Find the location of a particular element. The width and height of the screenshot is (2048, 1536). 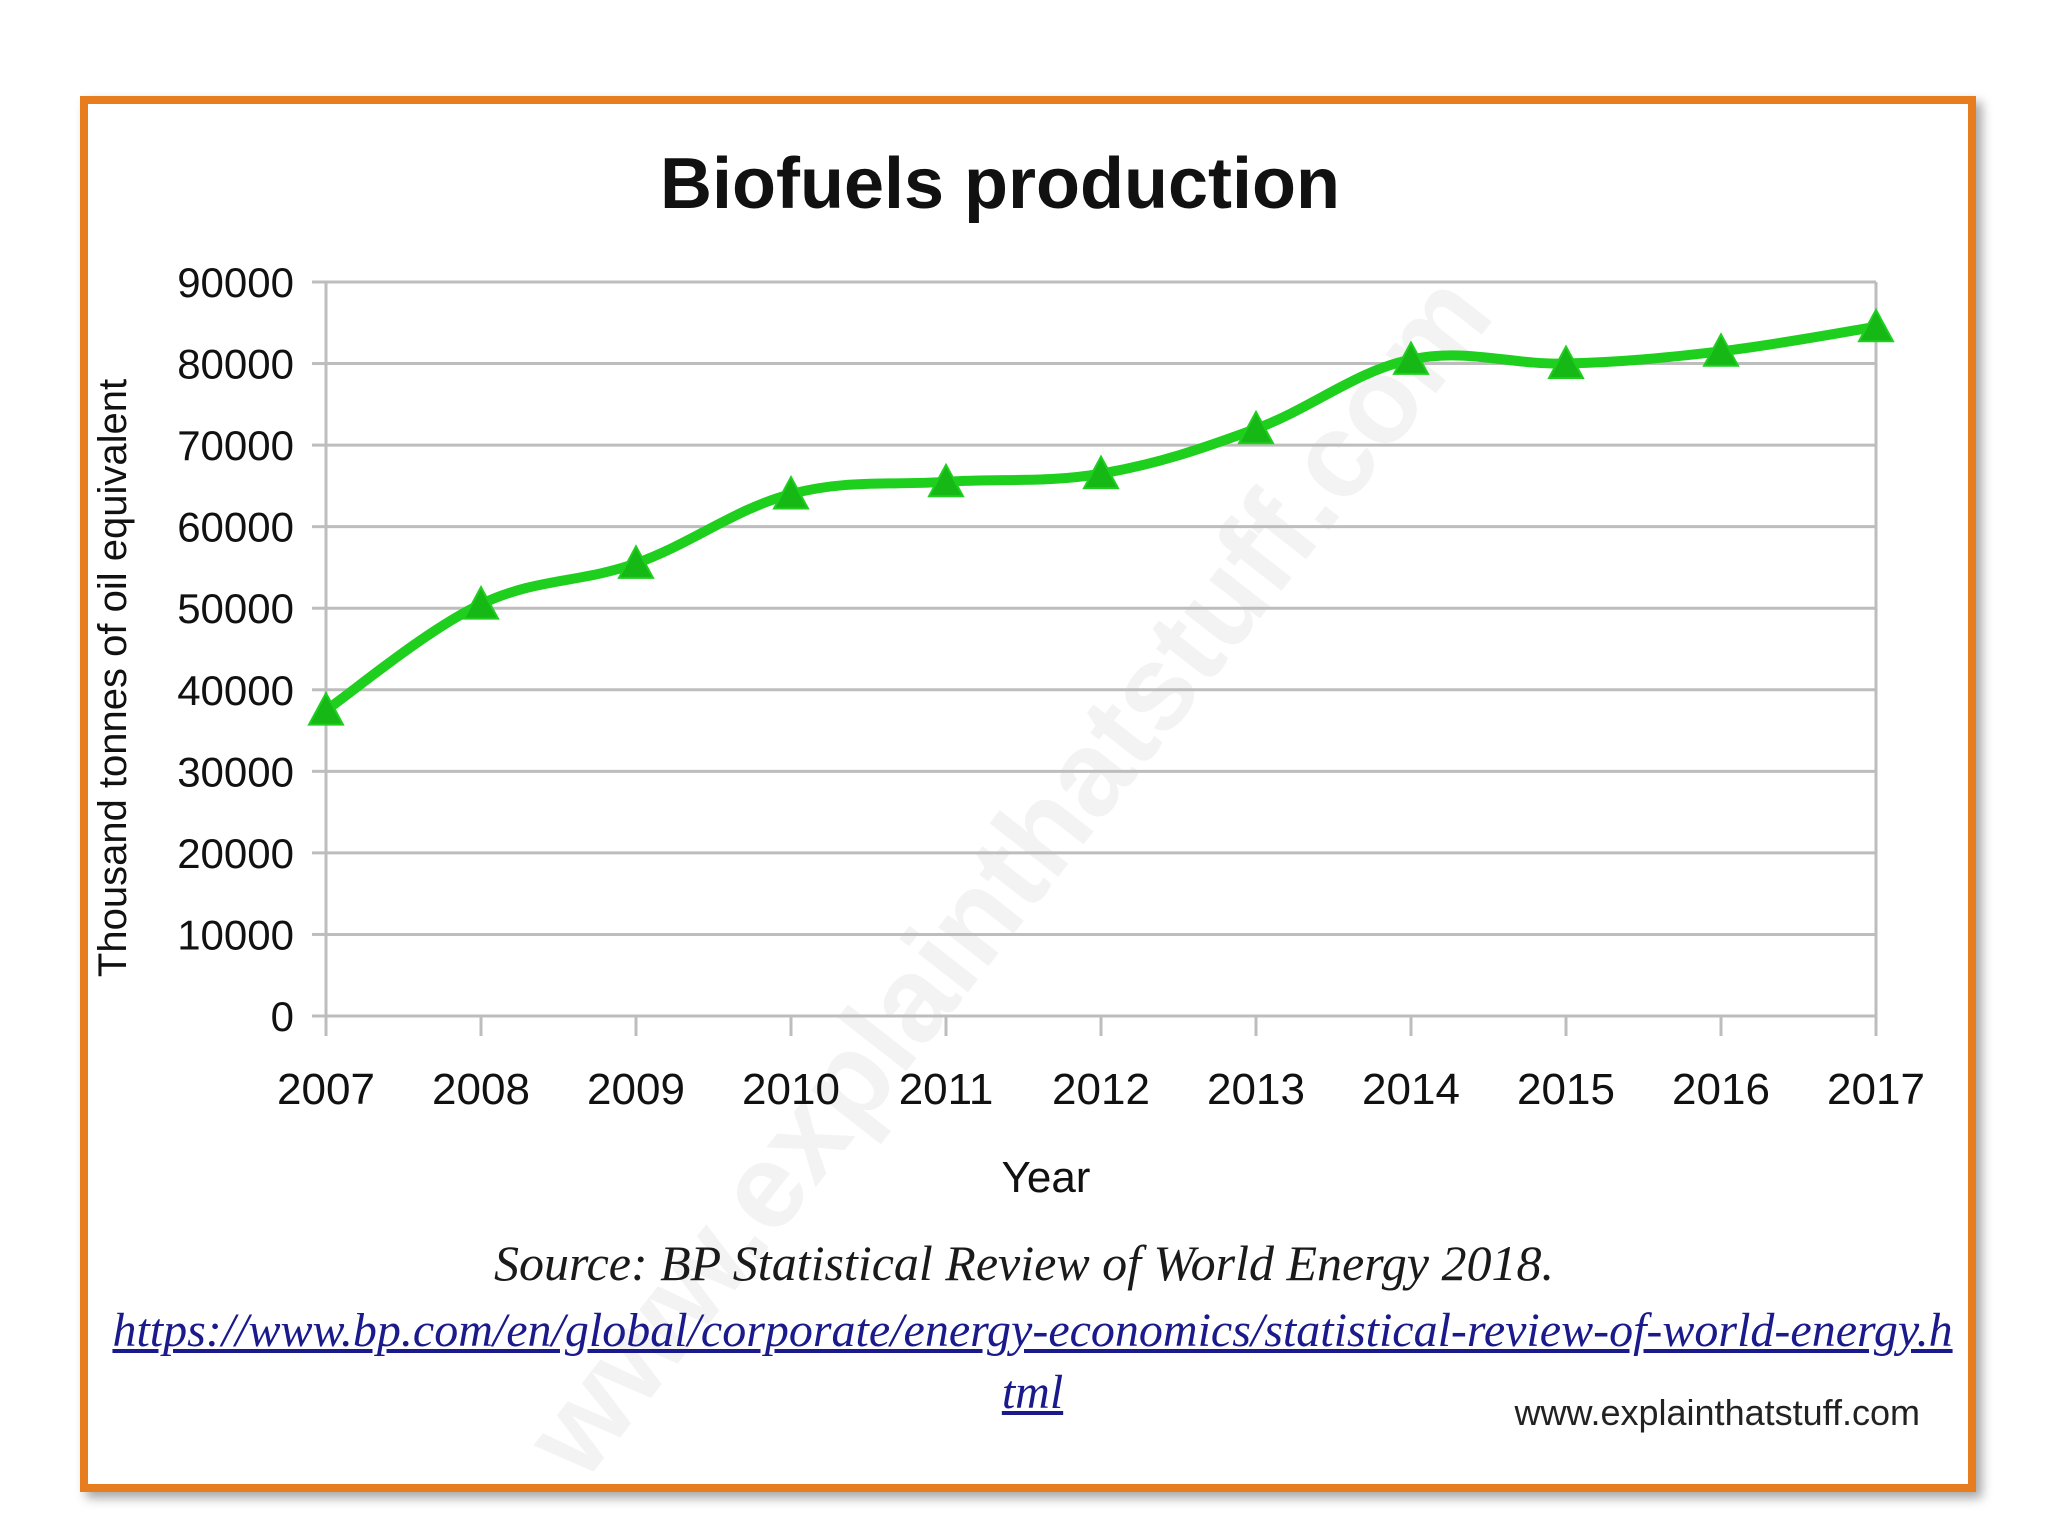

x-axis-label: Year is located at coordinates (1046, 1177).